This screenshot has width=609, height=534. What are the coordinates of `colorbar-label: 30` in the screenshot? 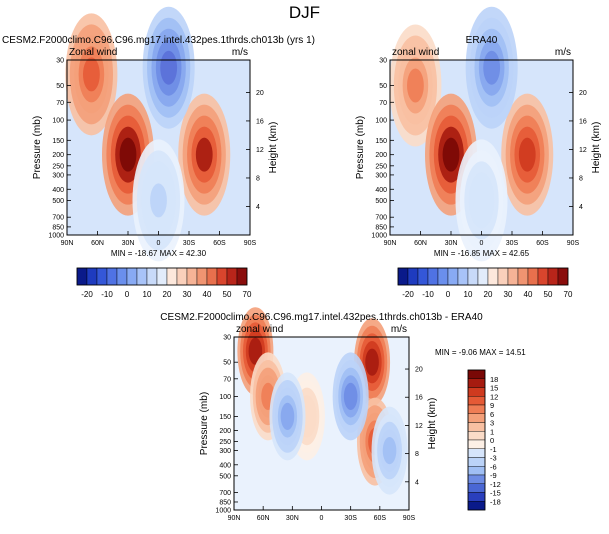 It's located at (508, 294).